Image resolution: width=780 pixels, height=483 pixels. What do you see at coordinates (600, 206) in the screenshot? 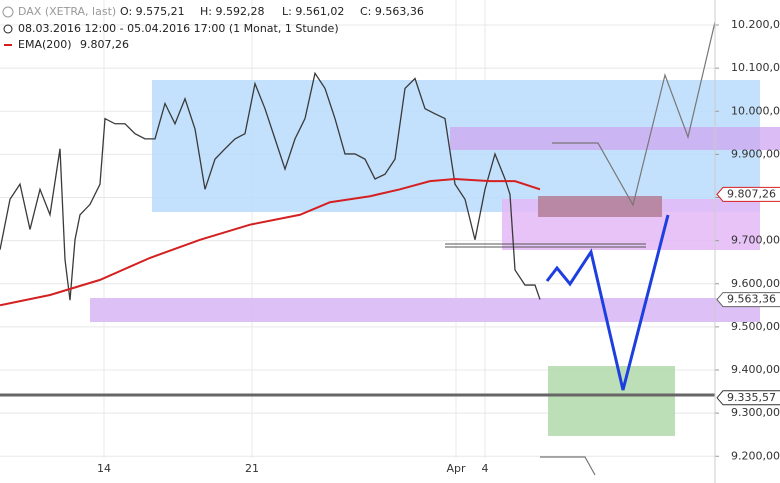
I see `zone-dark` at bounding box center [600, 206].